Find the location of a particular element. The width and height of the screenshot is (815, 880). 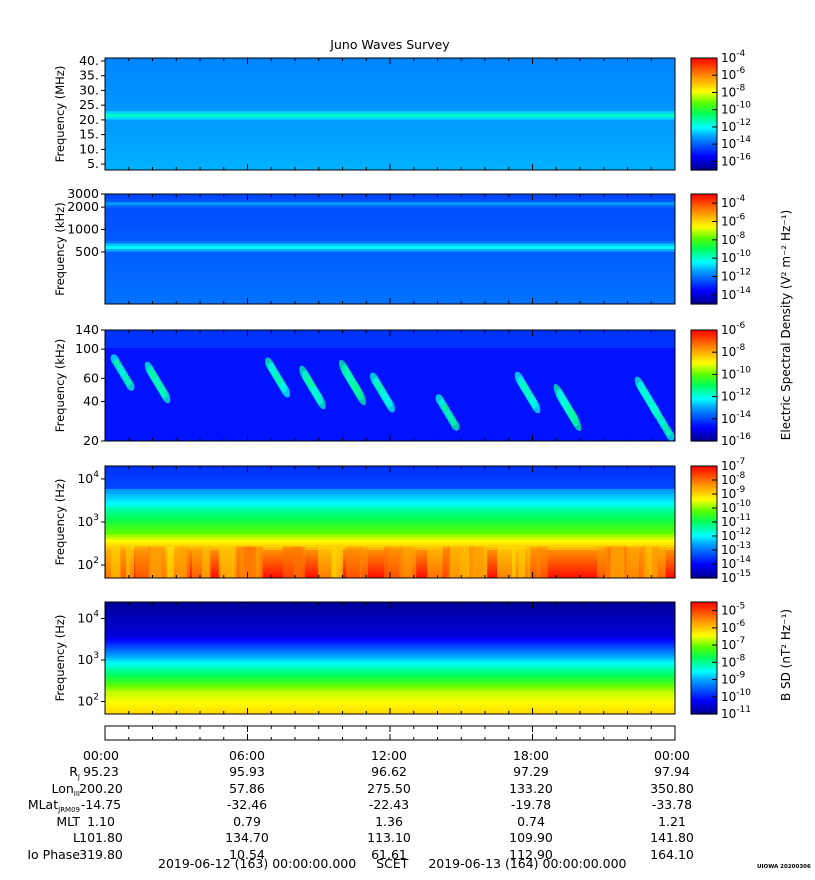

colorbar-tick-label: 10⁻¹⁵ is located at coordinates (736, 577).